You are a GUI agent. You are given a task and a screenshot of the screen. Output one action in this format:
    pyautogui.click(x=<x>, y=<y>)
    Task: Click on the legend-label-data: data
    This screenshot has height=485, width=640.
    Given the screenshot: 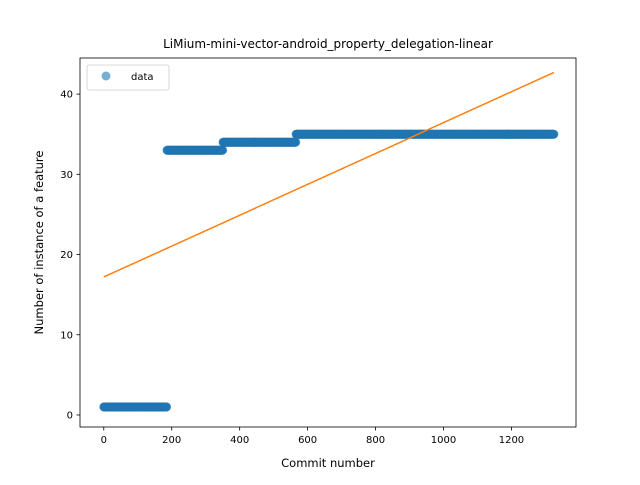 What is the action you would take?
    pyautogui.click(x=142, y=77)
    